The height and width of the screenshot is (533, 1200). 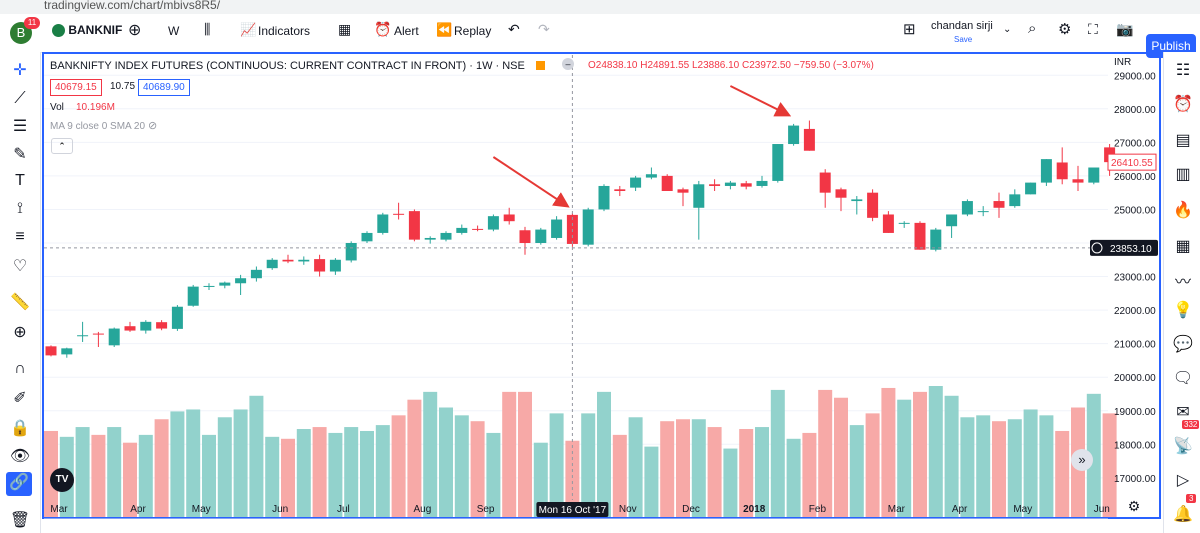 What do you see at coordinates (1183, 514) in the screenshot?
I see `bell-icon: 🔔` at bounding box center [1183, 514].